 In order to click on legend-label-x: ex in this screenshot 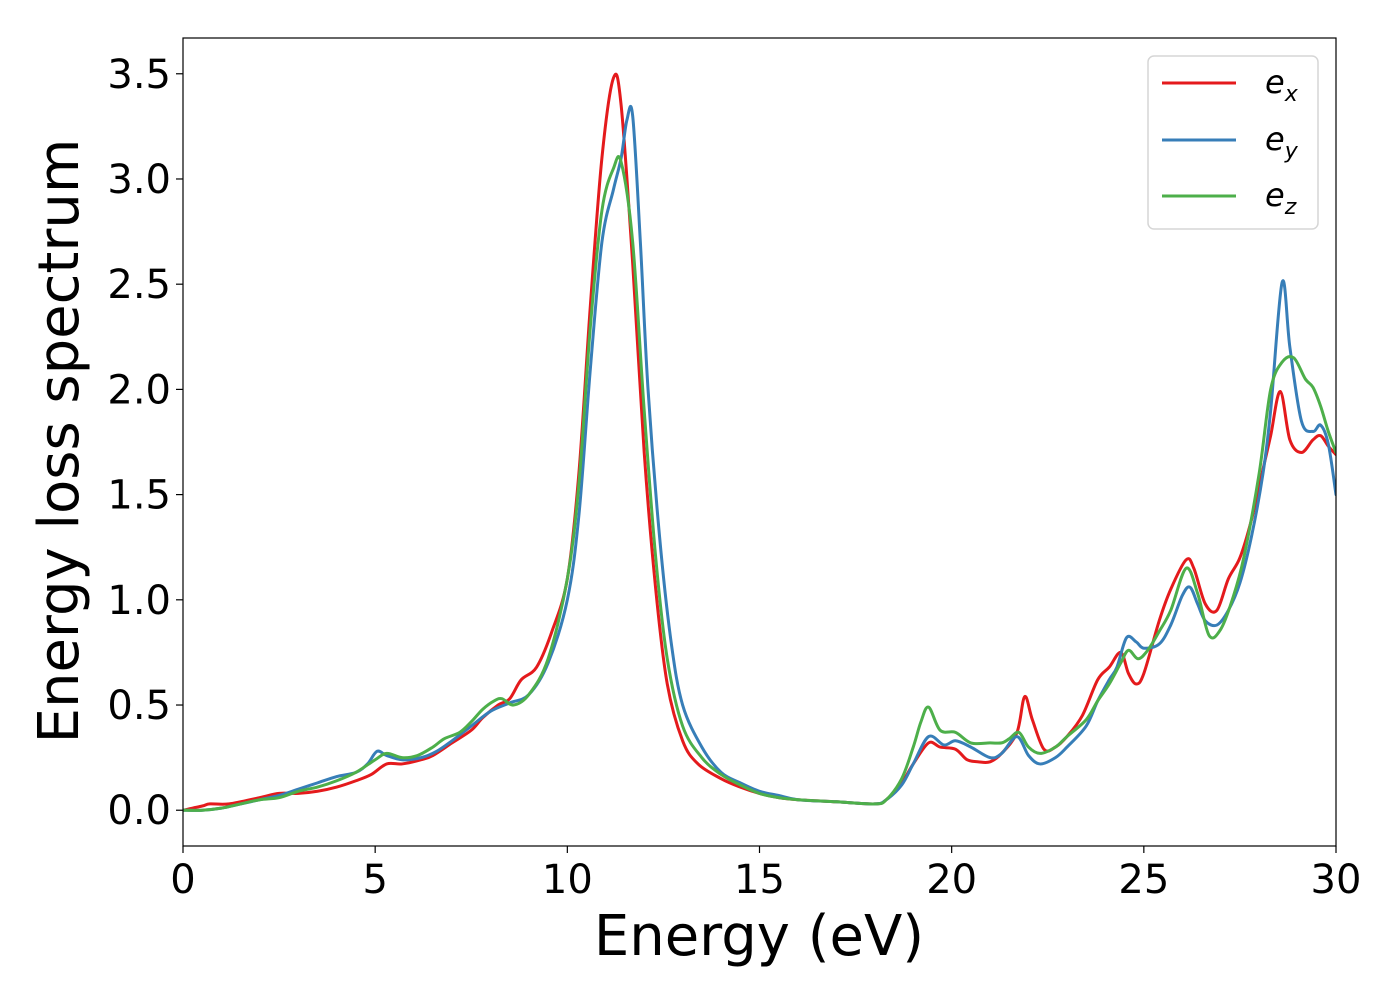, I will do `click(1282, 85)`.